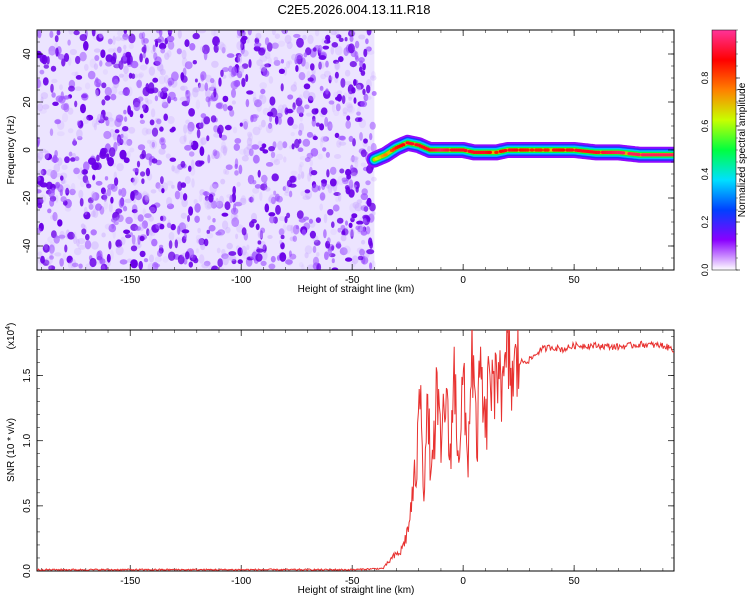  I want to click on colorbar-label: Normalized spectral amplitude, so click(742, 149).